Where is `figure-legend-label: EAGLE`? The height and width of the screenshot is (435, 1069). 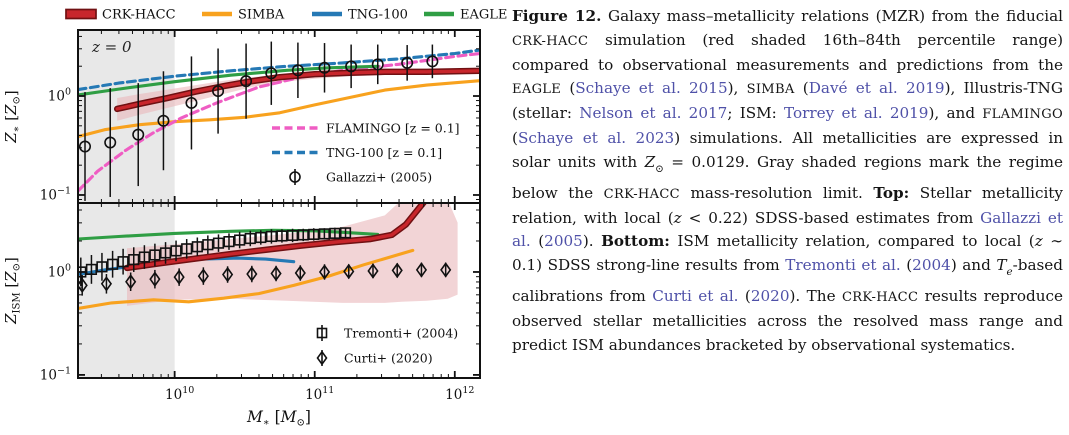 figure-legend-label: EAGLE is located at coordinates (483, 15).